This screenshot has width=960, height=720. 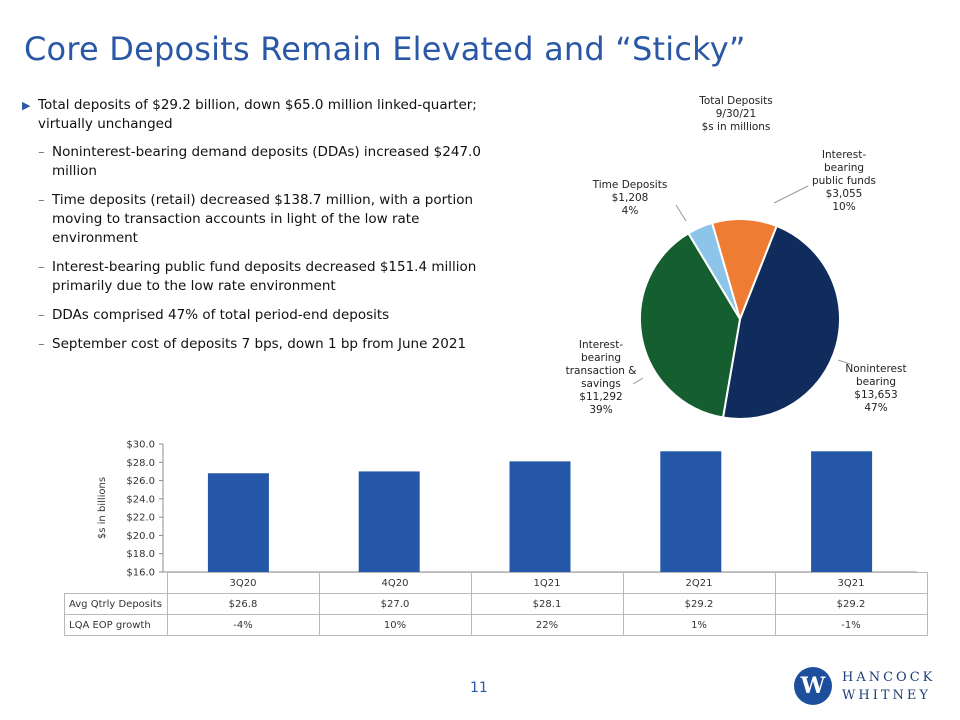 I want to click on pie-leader-lines, so click(x=741, y=285).